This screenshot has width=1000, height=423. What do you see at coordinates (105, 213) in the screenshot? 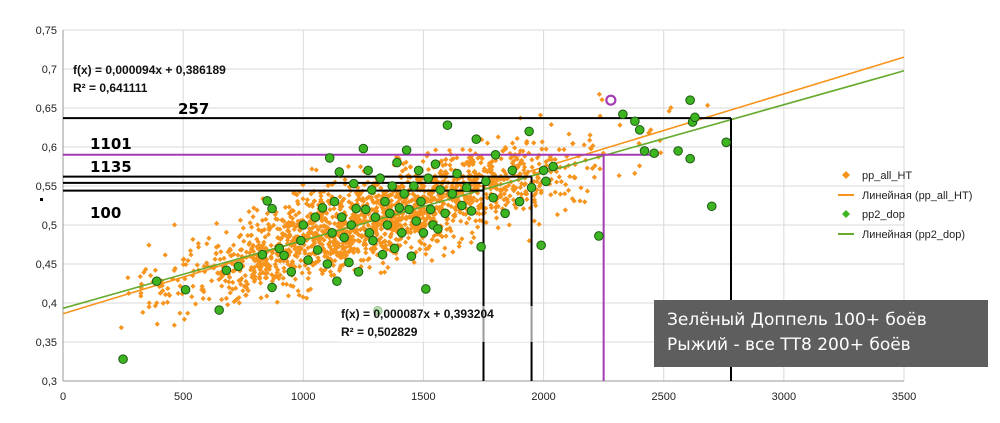
I see `level-label: 100` at bounding box center [105, 213].